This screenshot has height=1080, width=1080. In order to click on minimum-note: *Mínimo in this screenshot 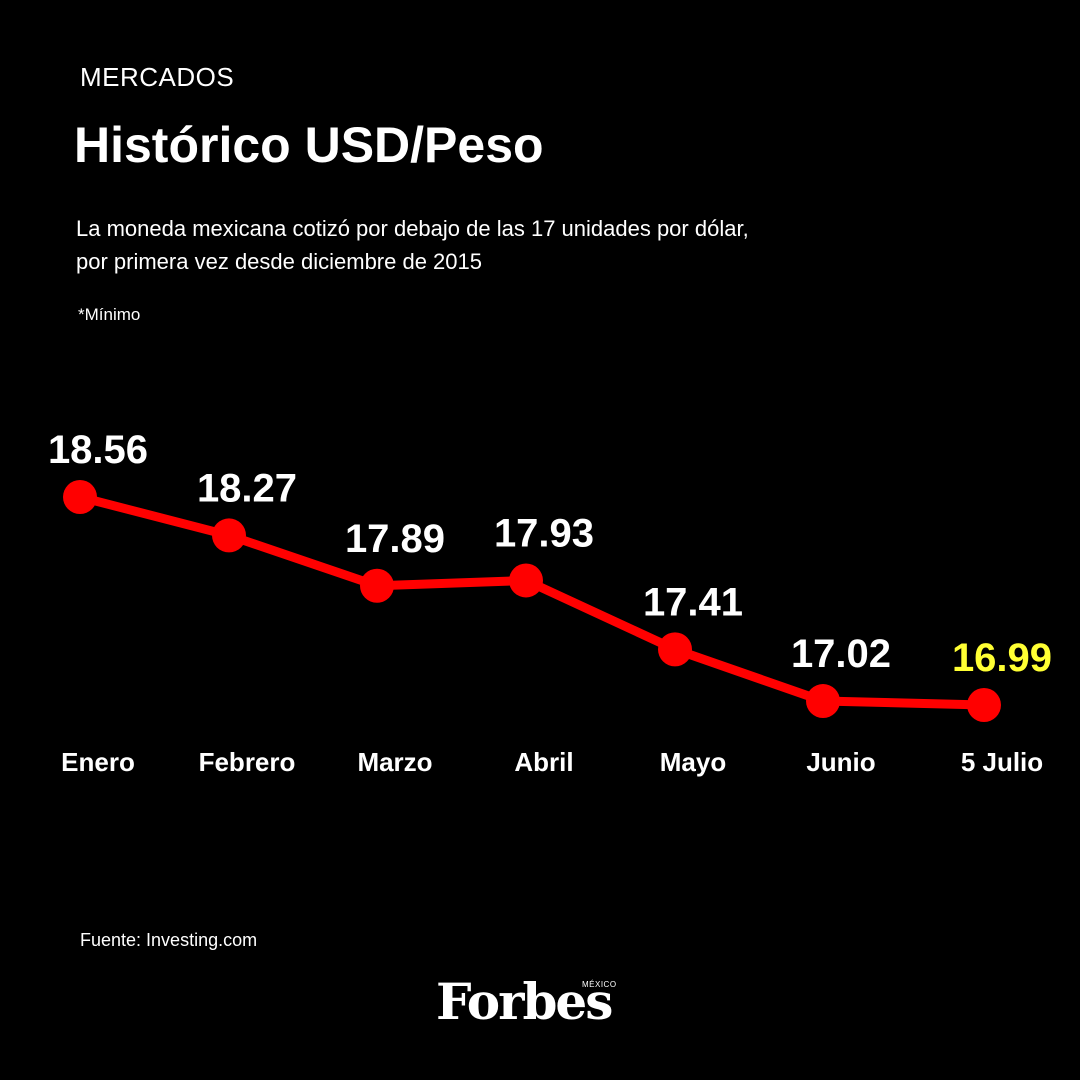, I will do `click(109, 314)`.